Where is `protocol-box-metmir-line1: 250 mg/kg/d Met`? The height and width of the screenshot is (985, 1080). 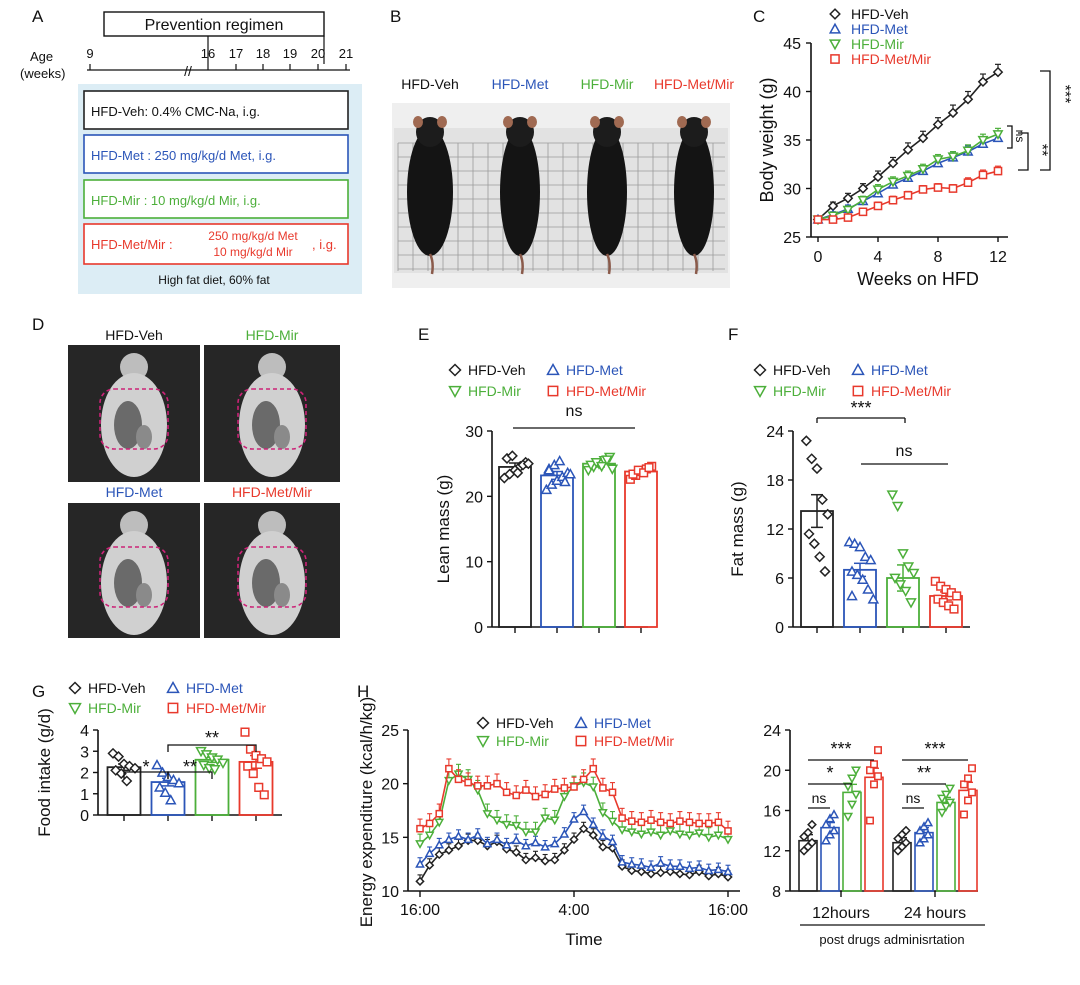 protocol-box-metmir-line1: 250 mg/kg/d Met is located at coordinates (253, 236).